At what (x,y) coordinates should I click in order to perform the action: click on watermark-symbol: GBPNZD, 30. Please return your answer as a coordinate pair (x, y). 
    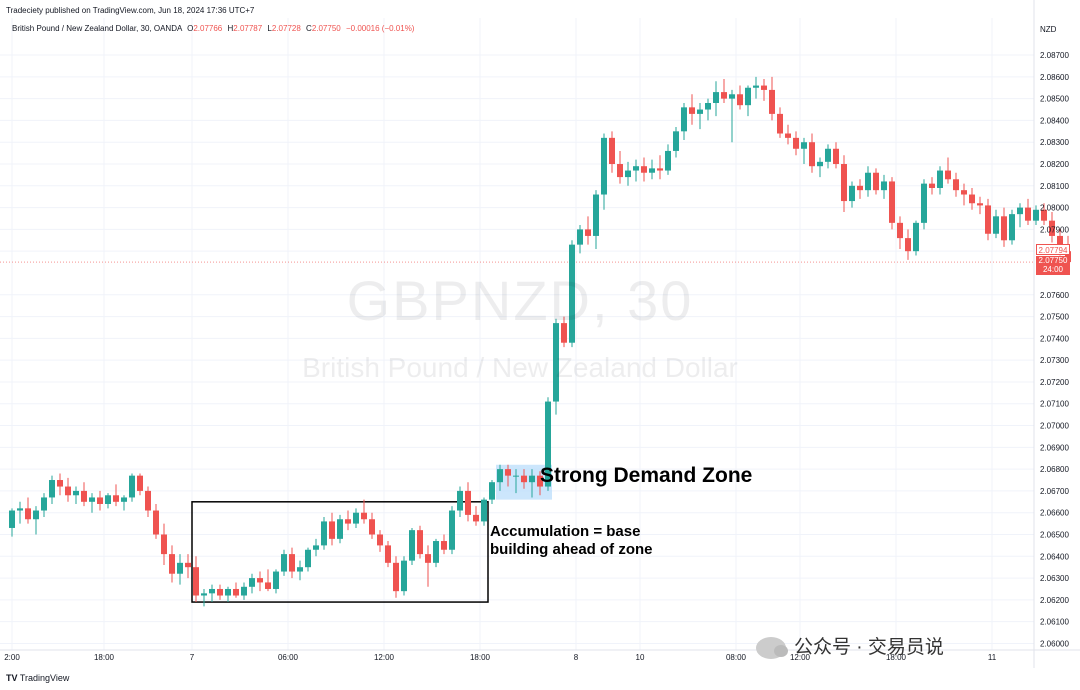
    Looking at the image, I should click on (520, 300).